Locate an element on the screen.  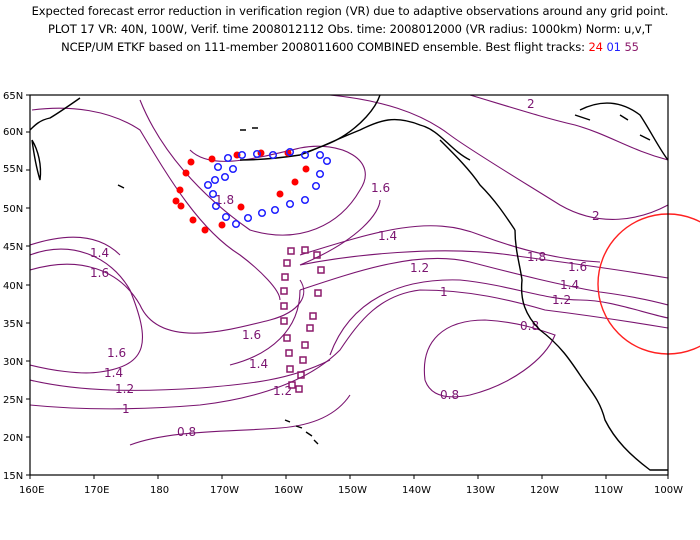
contour-1-4-mid is located at coordinates (265, 327).